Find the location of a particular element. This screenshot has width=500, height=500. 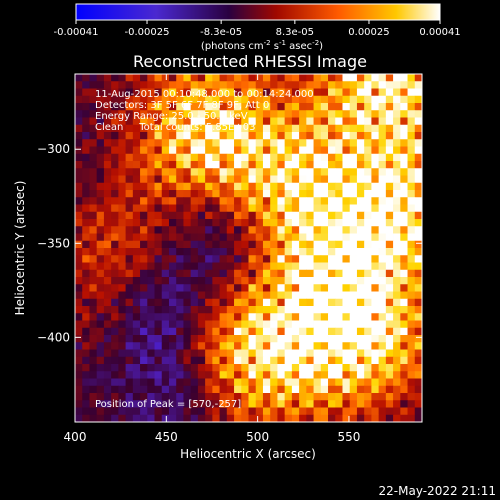

colorbar-label: (photons cm-2 s-1 asec-2) is located at coordinates (262, 45).